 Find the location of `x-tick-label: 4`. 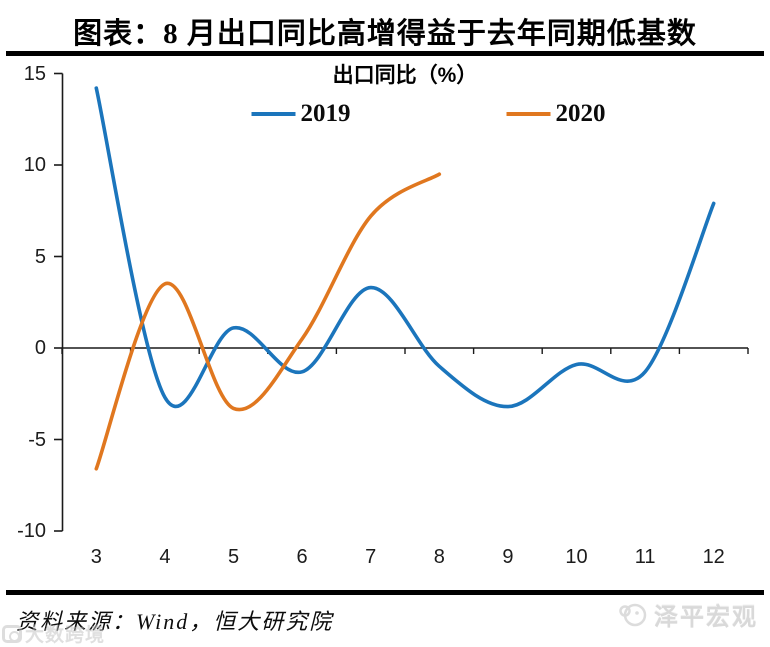

x-tick-label: 4 is located at coordinates (165, 557).